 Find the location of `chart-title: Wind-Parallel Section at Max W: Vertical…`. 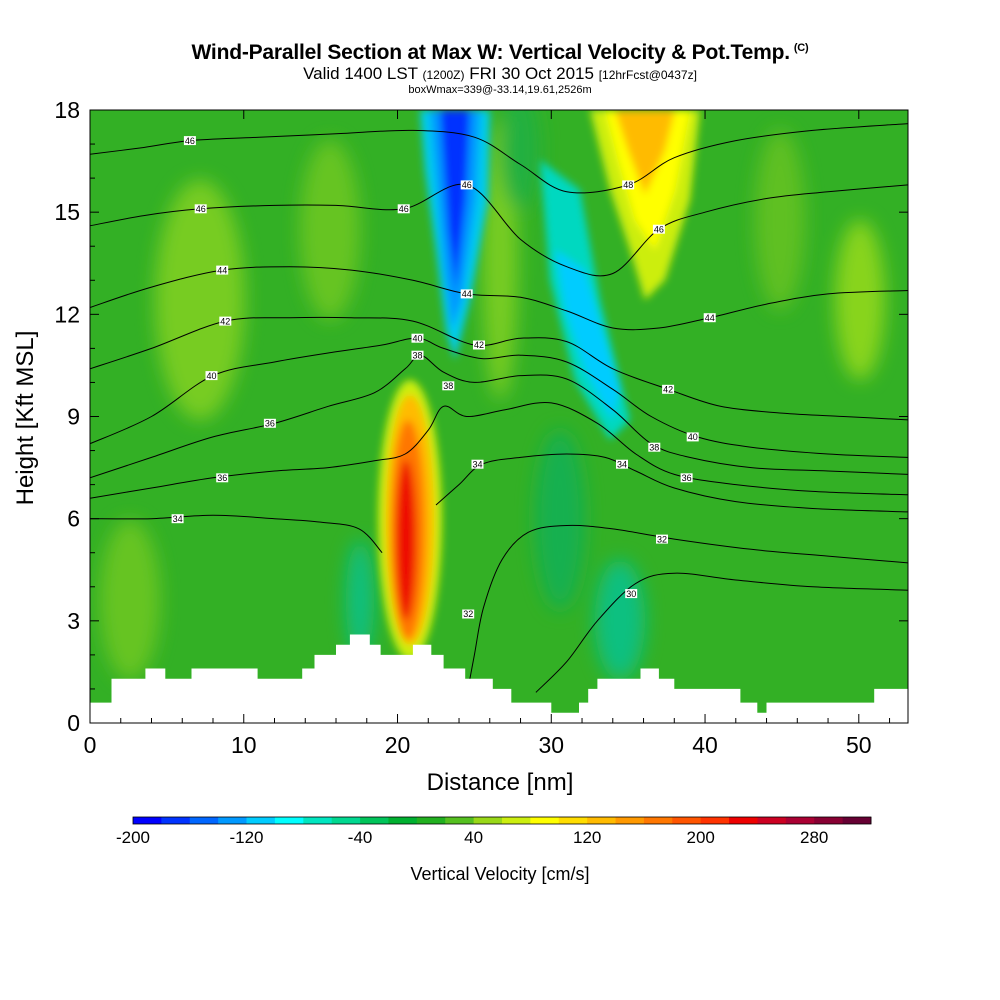

chart-title: Wind-Parallel Section at Max W: Vertical… is located at coordinates (500, 50).